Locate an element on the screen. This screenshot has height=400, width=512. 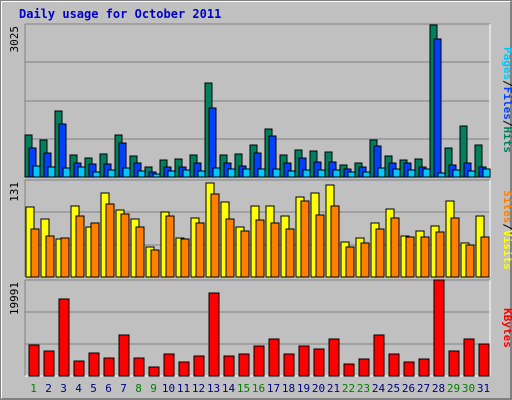
day-label-21: 21 is located at coordinates (333, 388).